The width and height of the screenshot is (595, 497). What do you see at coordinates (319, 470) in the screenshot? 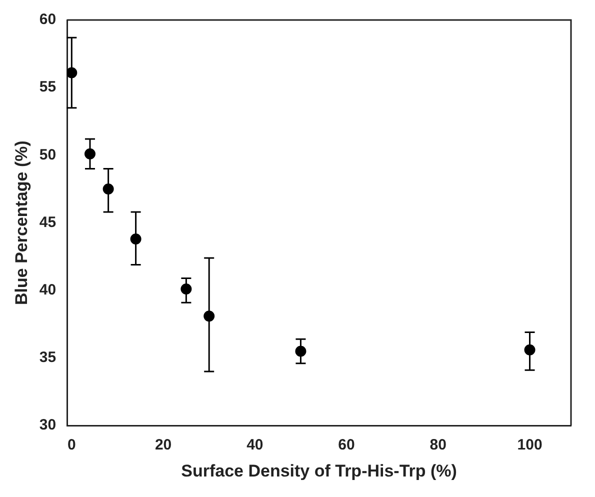
I see `x-axis-title: Surface Density of Trp-His-Trp (%)` at bounding box center [319, 470].